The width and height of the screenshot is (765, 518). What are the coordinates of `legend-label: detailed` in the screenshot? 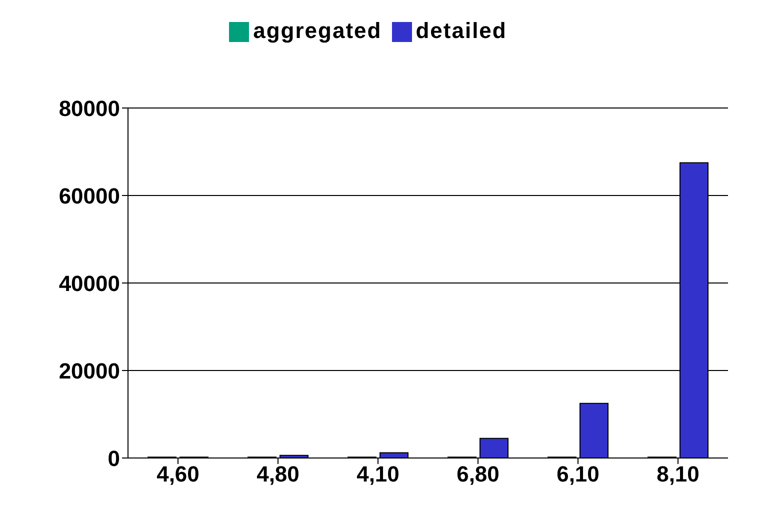 It's located at (461, 30).